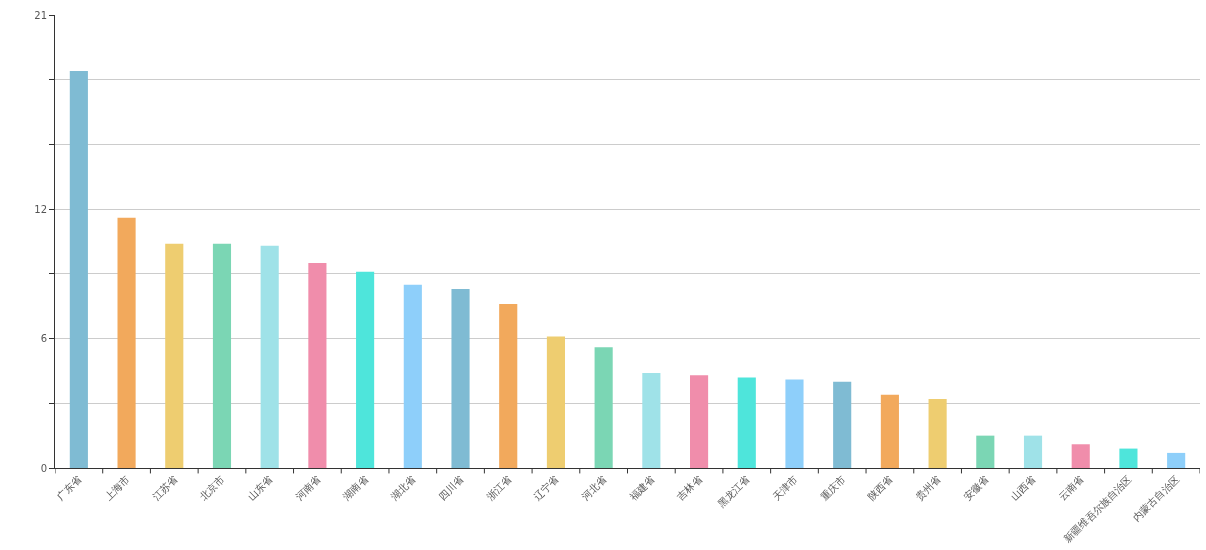 This screenshot has height=550, width=1206. I want to click on y-tick-label: 6, so click(43, 339).